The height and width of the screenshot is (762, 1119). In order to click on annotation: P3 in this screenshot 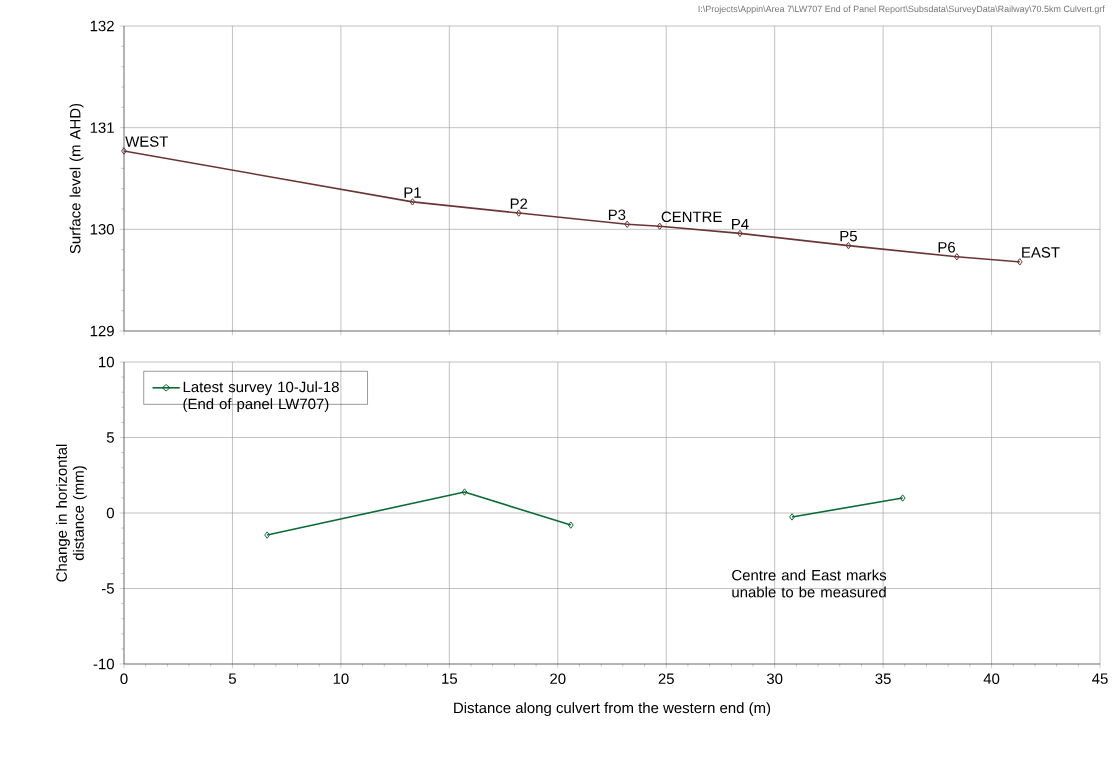, I will do `click(617, 215)`.